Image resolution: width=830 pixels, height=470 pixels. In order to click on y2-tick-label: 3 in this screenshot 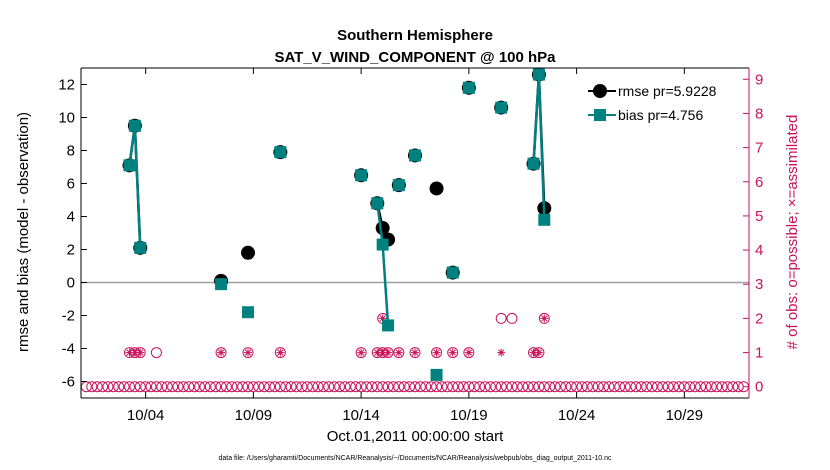, I will do `click(759, 284)`.